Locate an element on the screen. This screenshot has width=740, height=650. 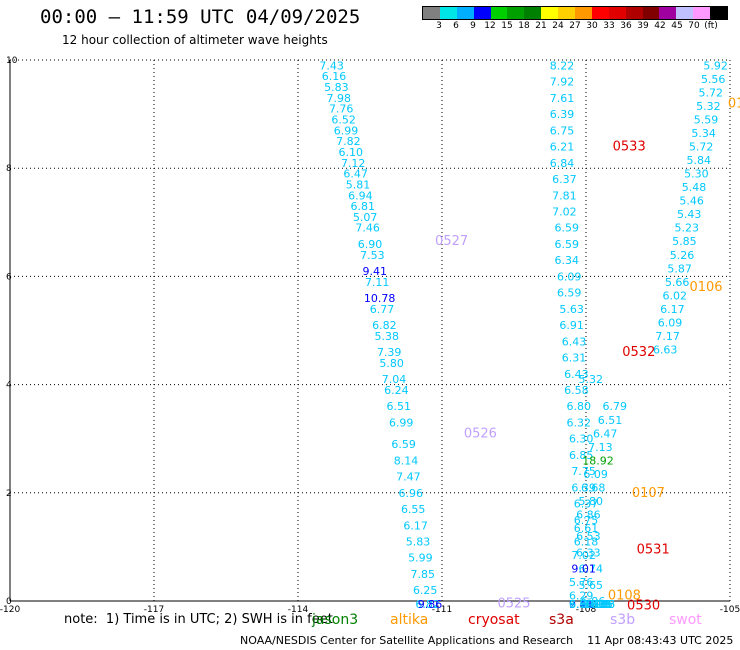
wave-height-label: 6.29 is located at coordinates (581, 596).